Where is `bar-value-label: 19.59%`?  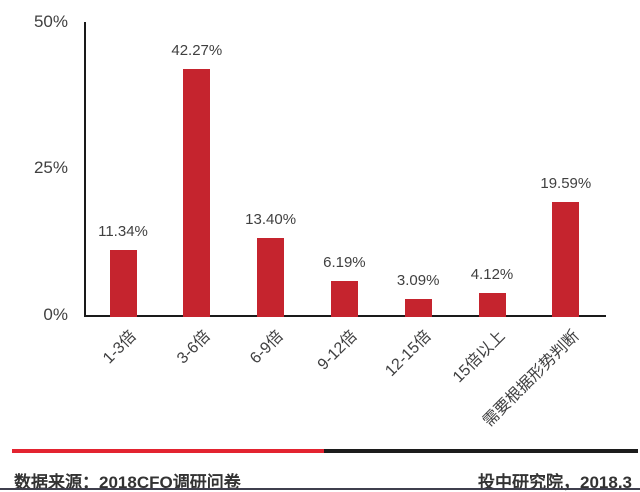
bar-value-label: 19.59% is located at coordinates (566, 183).